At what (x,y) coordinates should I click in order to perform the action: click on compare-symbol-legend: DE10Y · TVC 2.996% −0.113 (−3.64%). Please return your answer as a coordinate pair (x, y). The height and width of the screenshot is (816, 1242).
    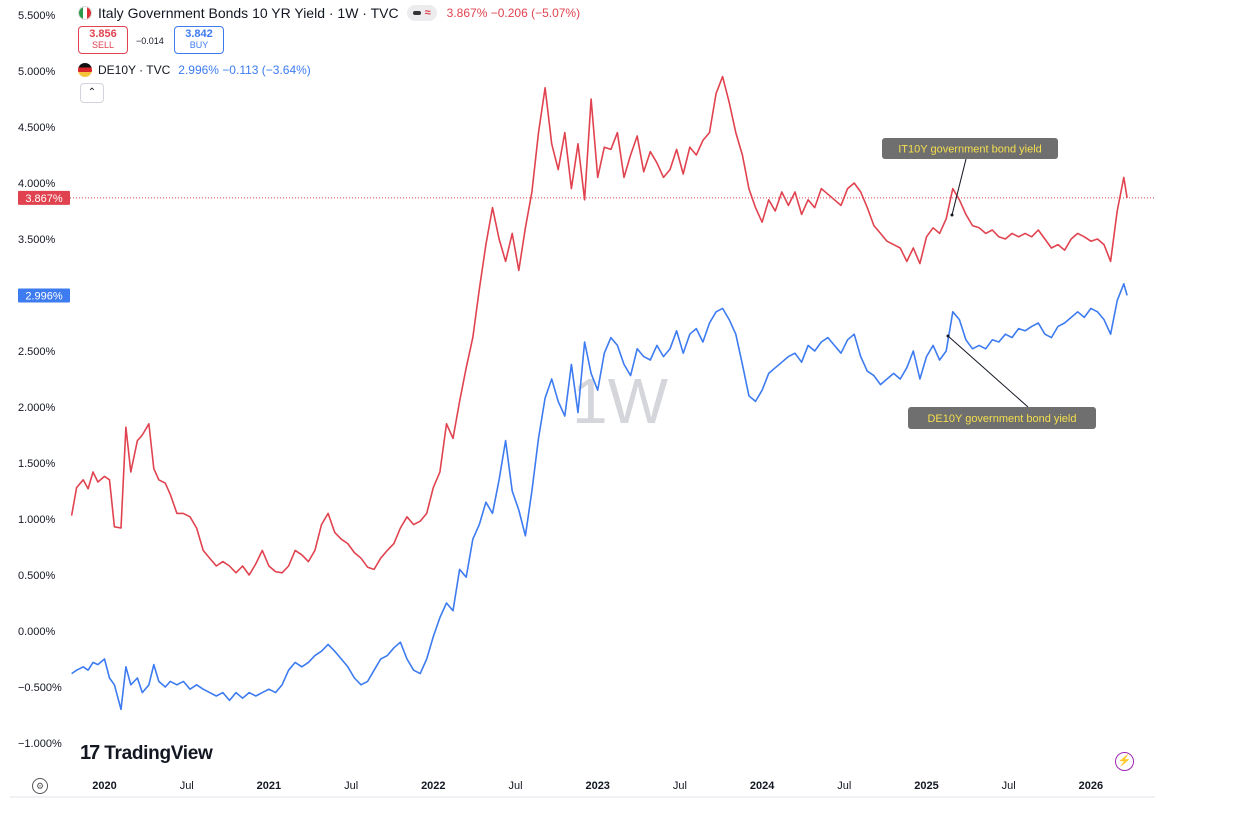
    Looking at the image, I should click on (194, 70).